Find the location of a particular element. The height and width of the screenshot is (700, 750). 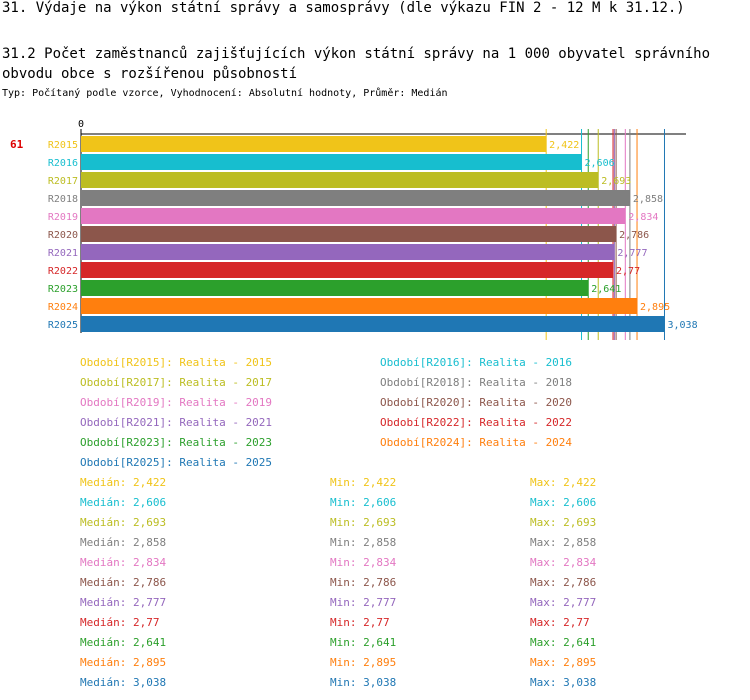

stat-max: Max: 2,786 is located at coordinates (563, 582).